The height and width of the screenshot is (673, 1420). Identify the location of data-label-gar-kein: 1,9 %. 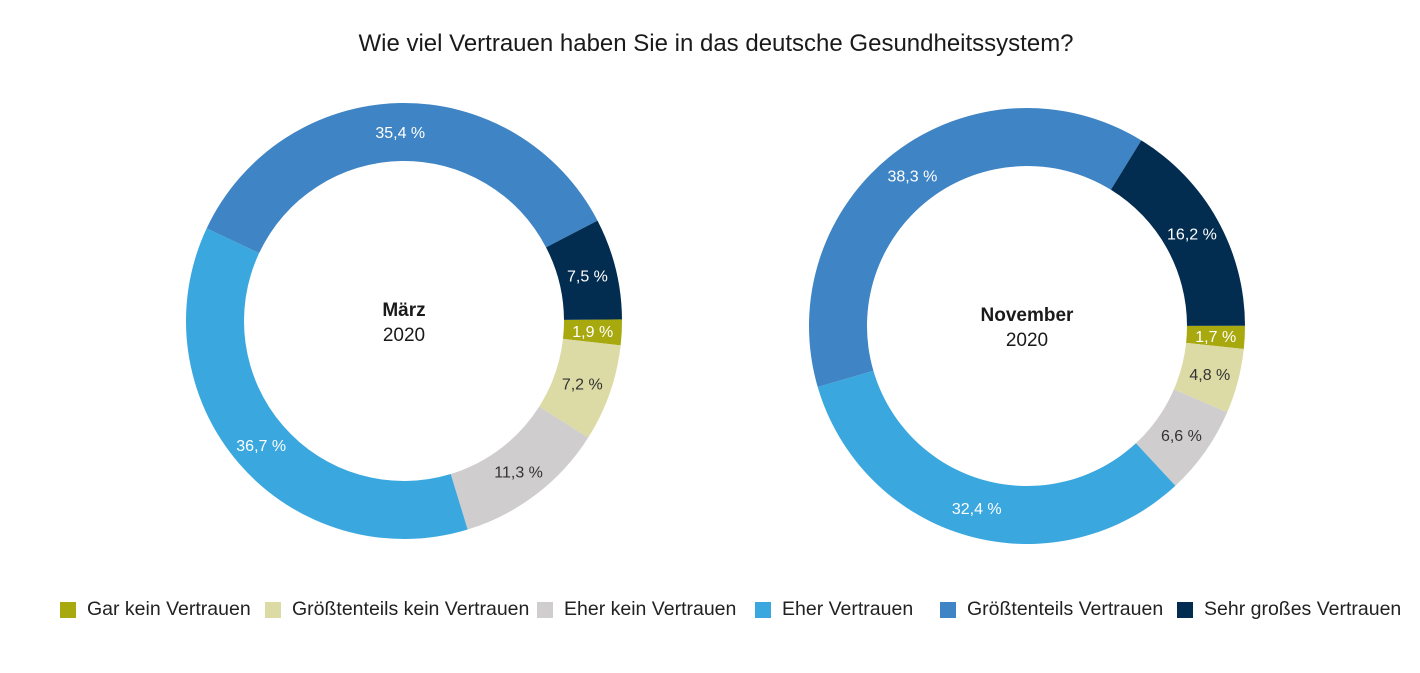
(592, 332).